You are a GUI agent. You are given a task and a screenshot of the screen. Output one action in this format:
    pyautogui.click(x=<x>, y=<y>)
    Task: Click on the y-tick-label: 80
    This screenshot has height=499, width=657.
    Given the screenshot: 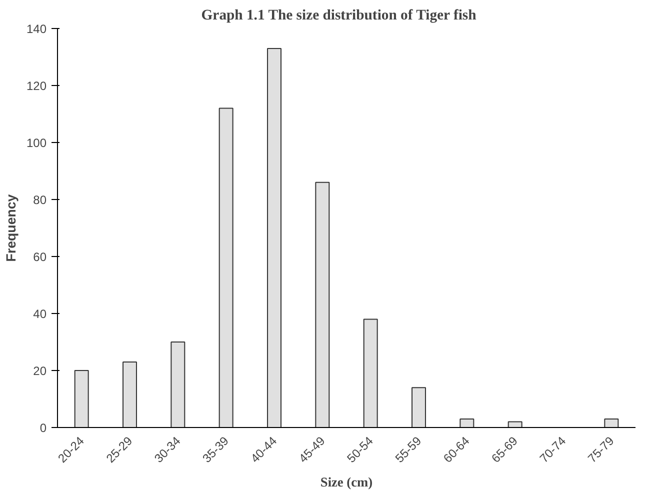 What is the action you would take?
    pyautogui.click(x=40, y=200)
    